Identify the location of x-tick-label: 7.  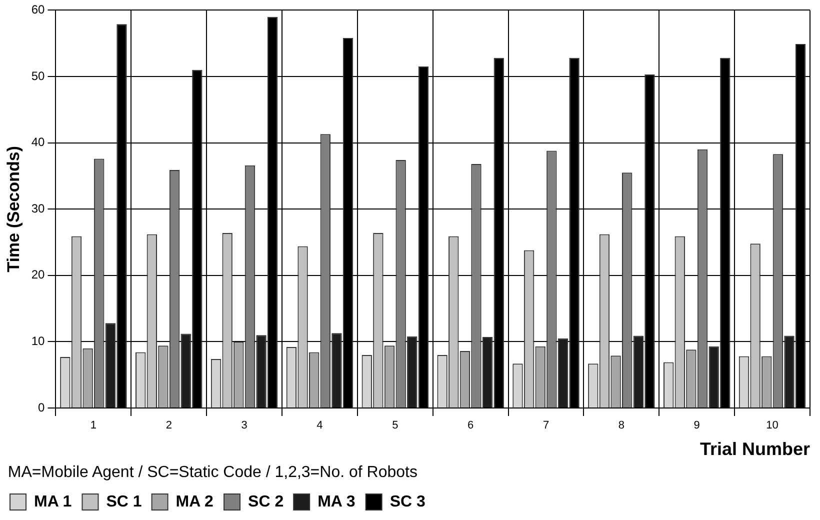
(546, 426).